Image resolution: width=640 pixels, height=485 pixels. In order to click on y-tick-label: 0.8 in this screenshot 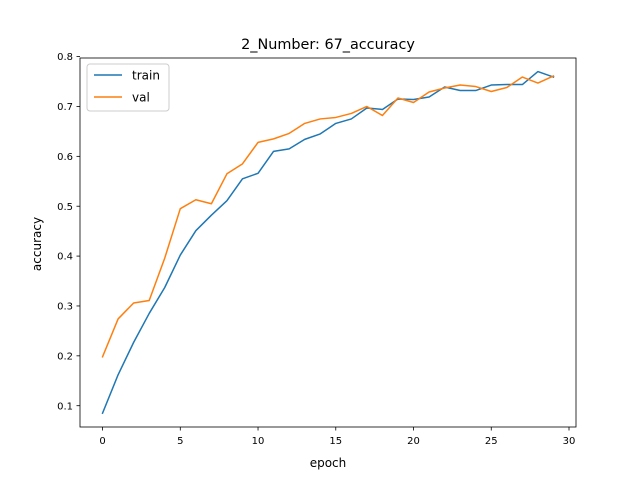, I will do `click(65, 57)`.